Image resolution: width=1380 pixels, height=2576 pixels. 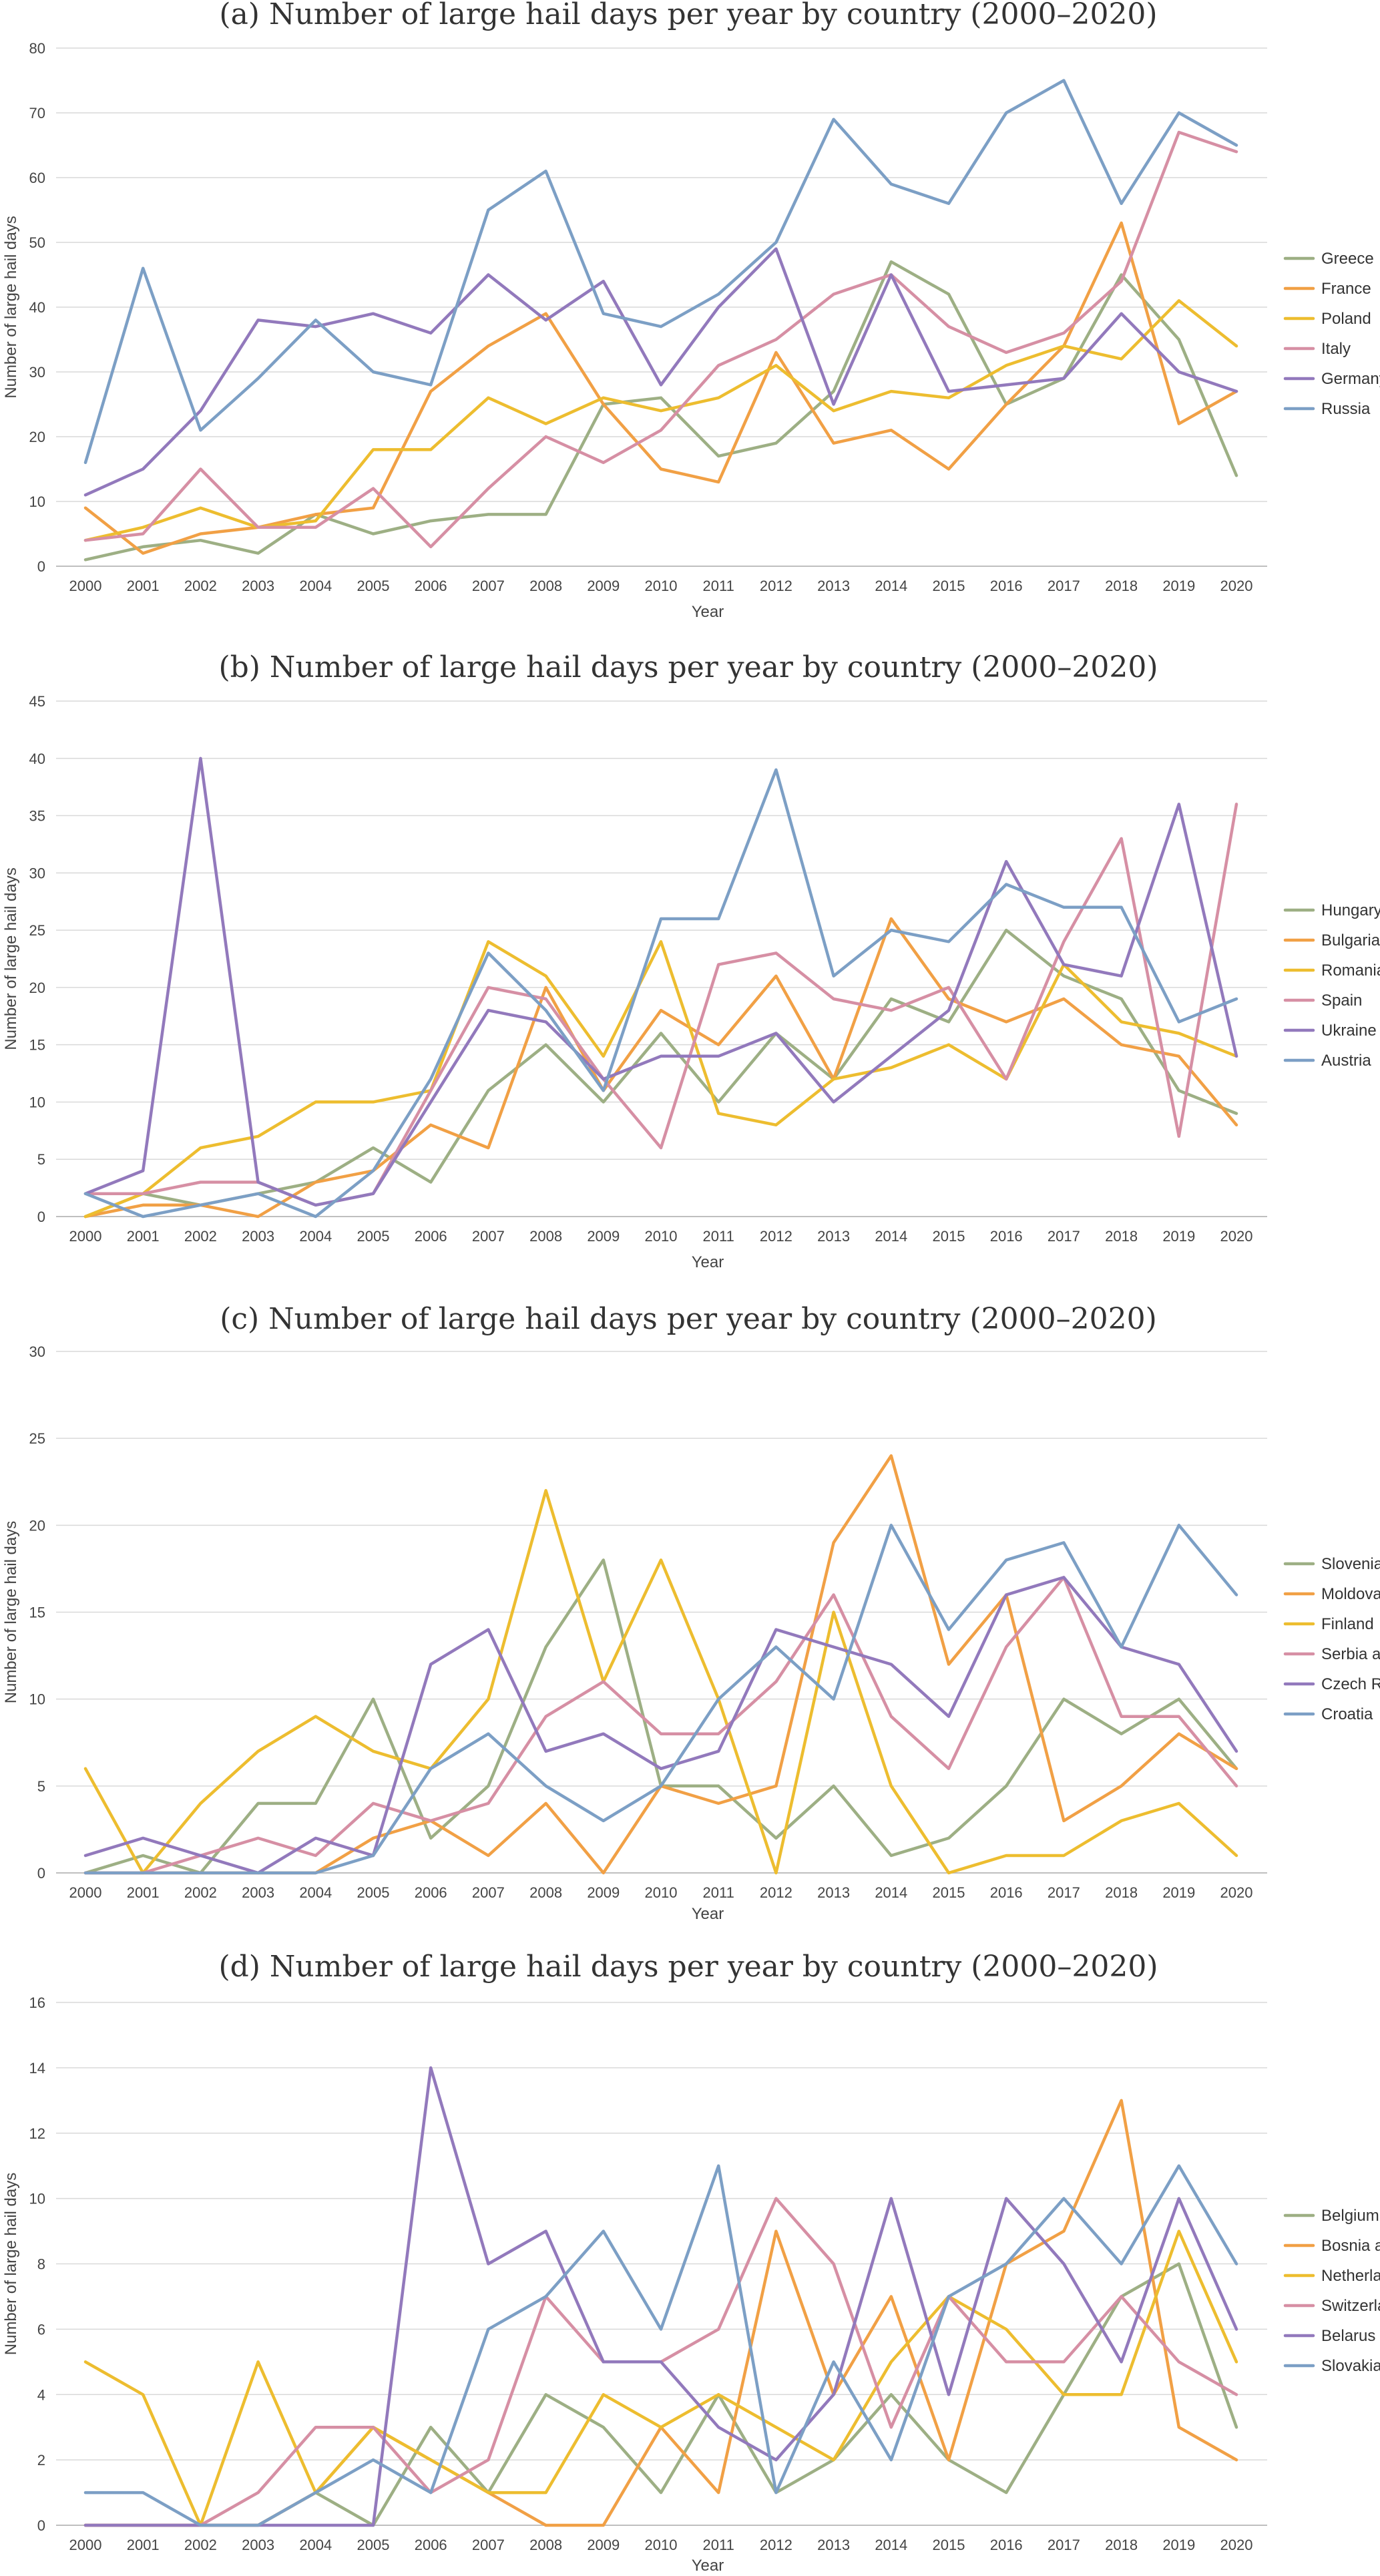 I want to click on legend-label-bulgaria: Bulgaria, so click(x=1350, y=940).